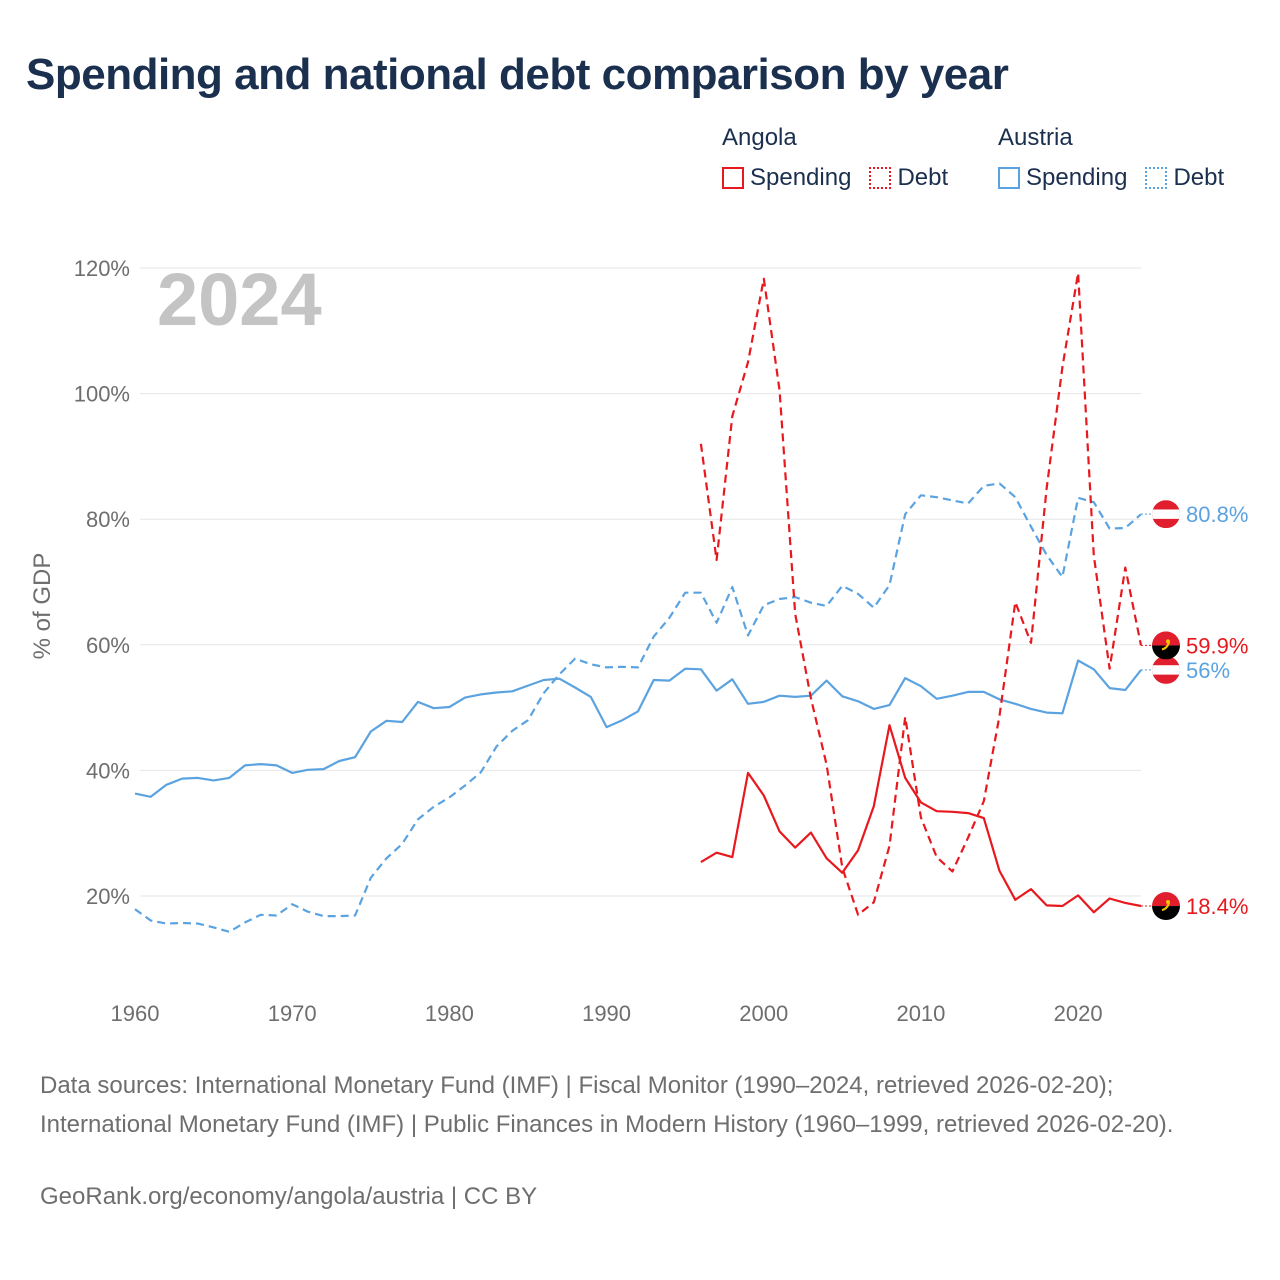 This screenshot has width=1280, height=1280. What do you see at coordinates (1078, 1013) in the screenshot?
I see `x-tick-label: 2020` at bounding box center [1078, 1013].